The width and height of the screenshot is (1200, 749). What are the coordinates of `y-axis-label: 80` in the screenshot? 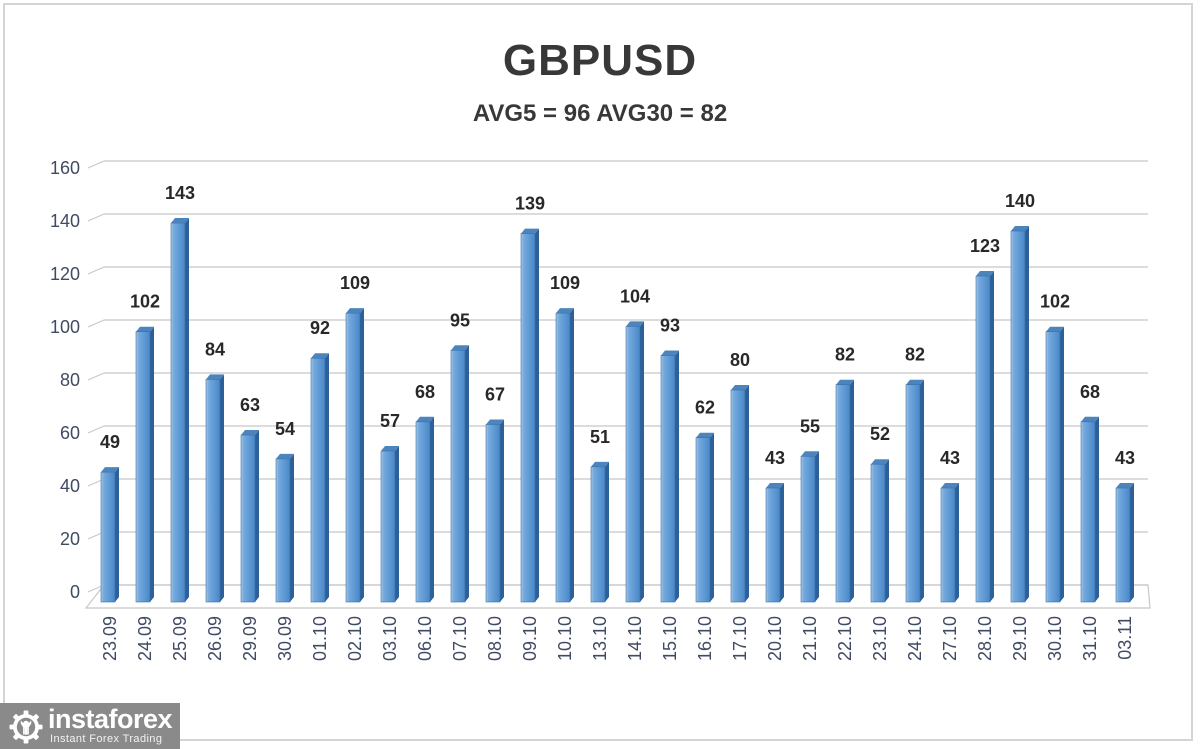 It's located at (70, 380).